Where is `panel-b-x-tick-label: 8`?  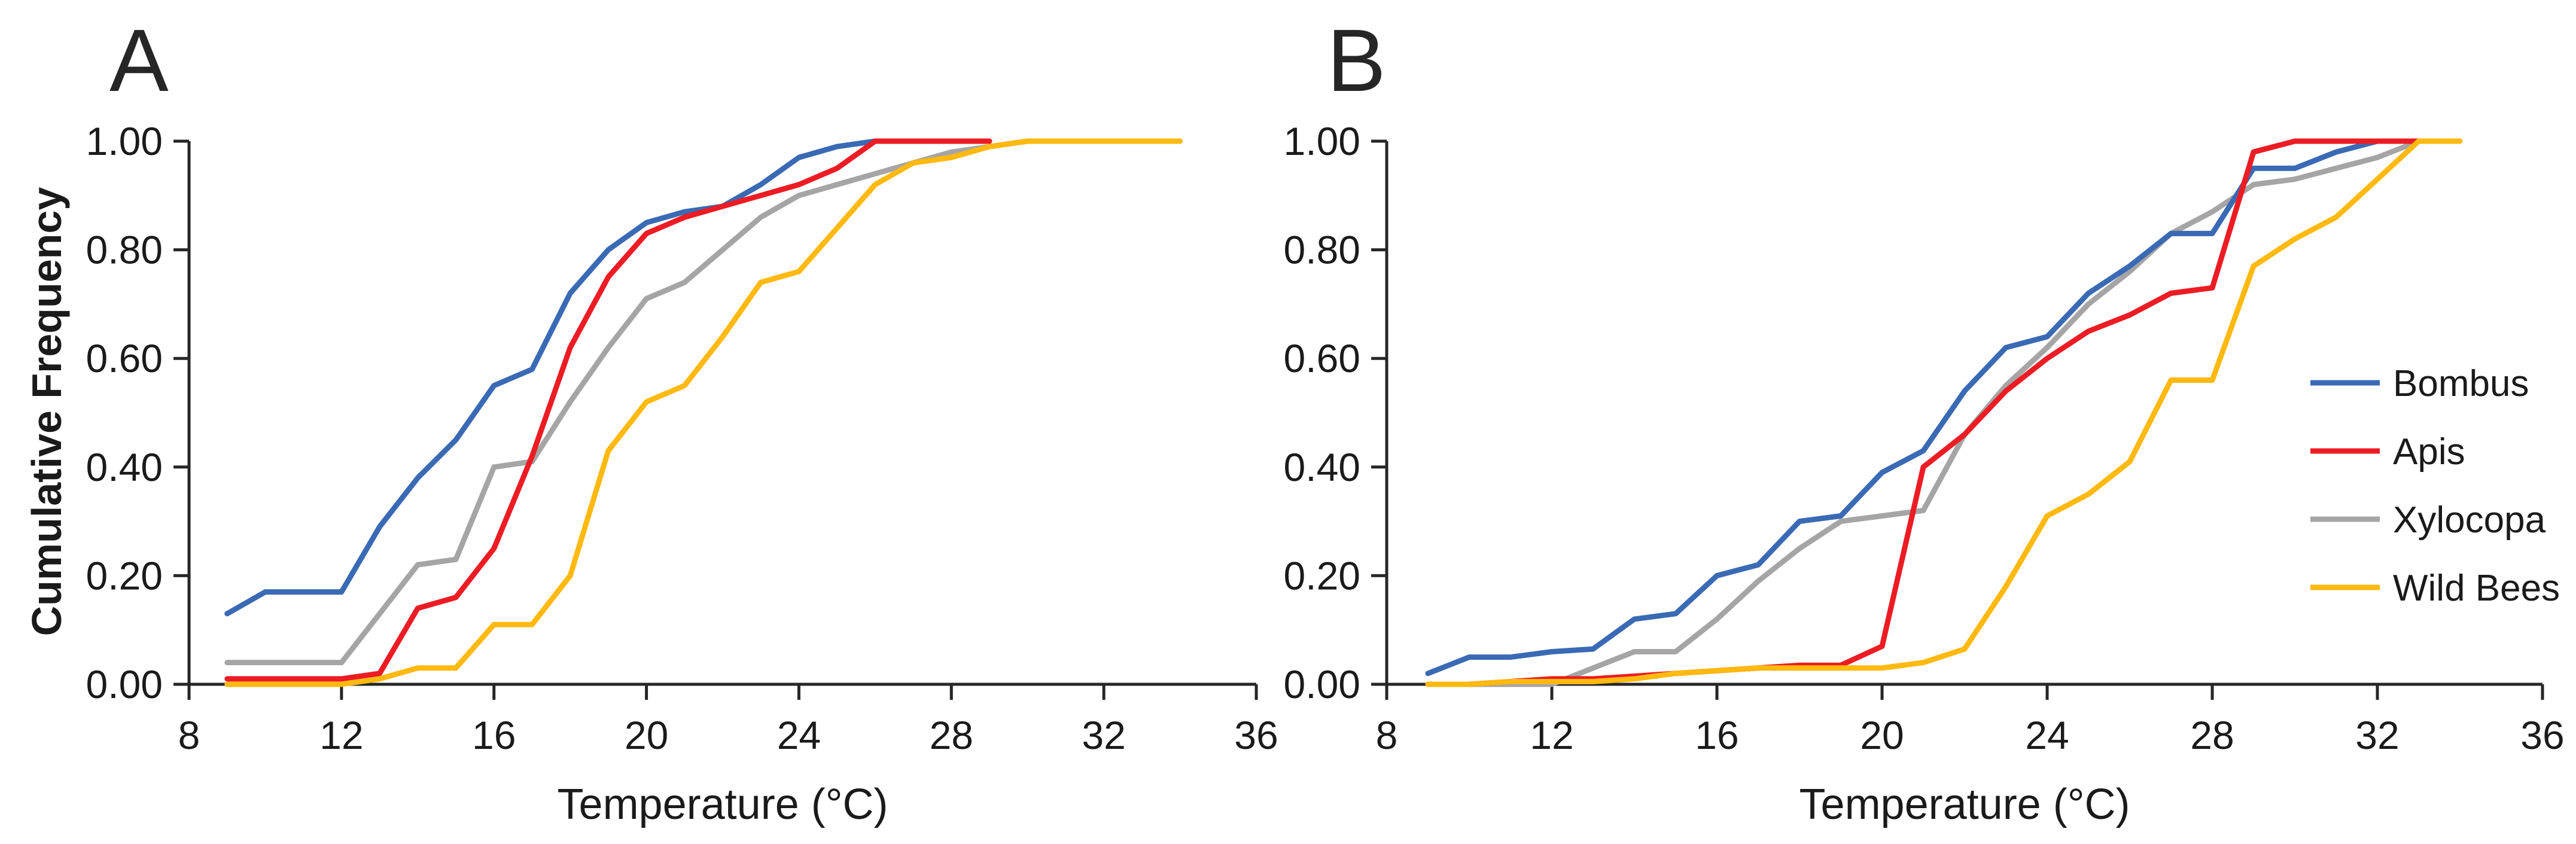
panel-b-x-tick-label: 8 is located at coordinates (1387, 735).